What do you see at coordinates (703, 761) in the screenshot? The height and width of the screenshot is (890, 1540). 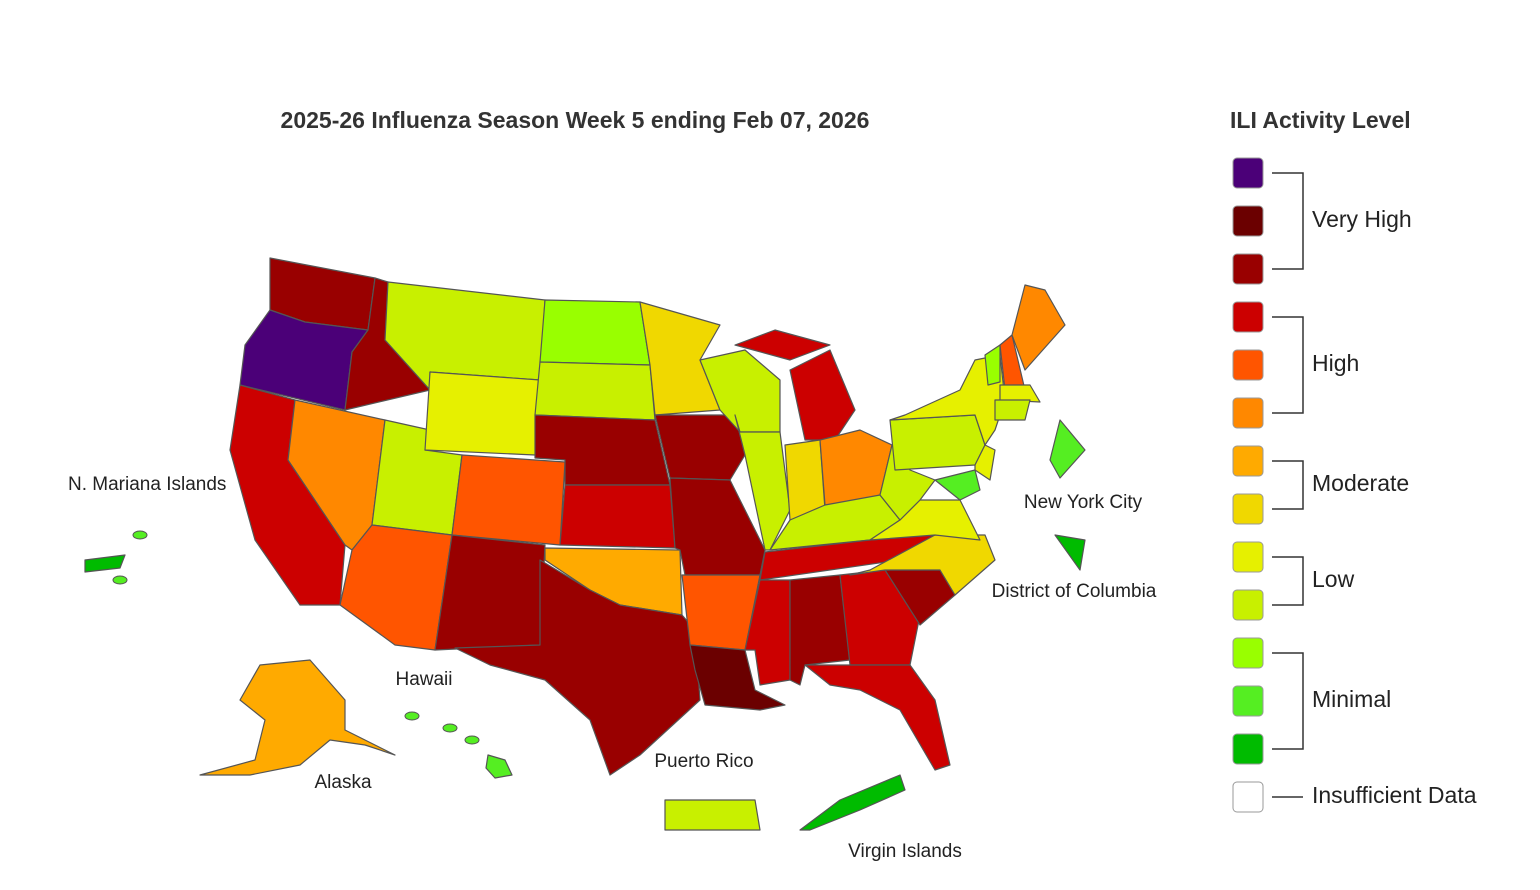 I see `place-label: Puerto Rico` at bounding box center [703, 761].